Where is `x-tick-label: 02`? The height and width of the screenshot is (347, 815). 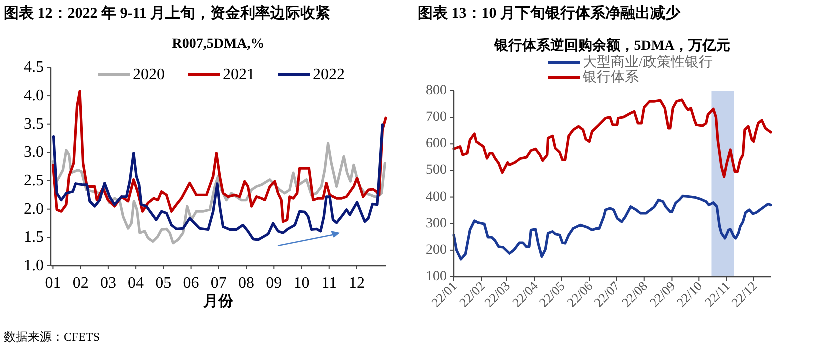
x-tick-label: 02 is located at coordinates (80, 283).